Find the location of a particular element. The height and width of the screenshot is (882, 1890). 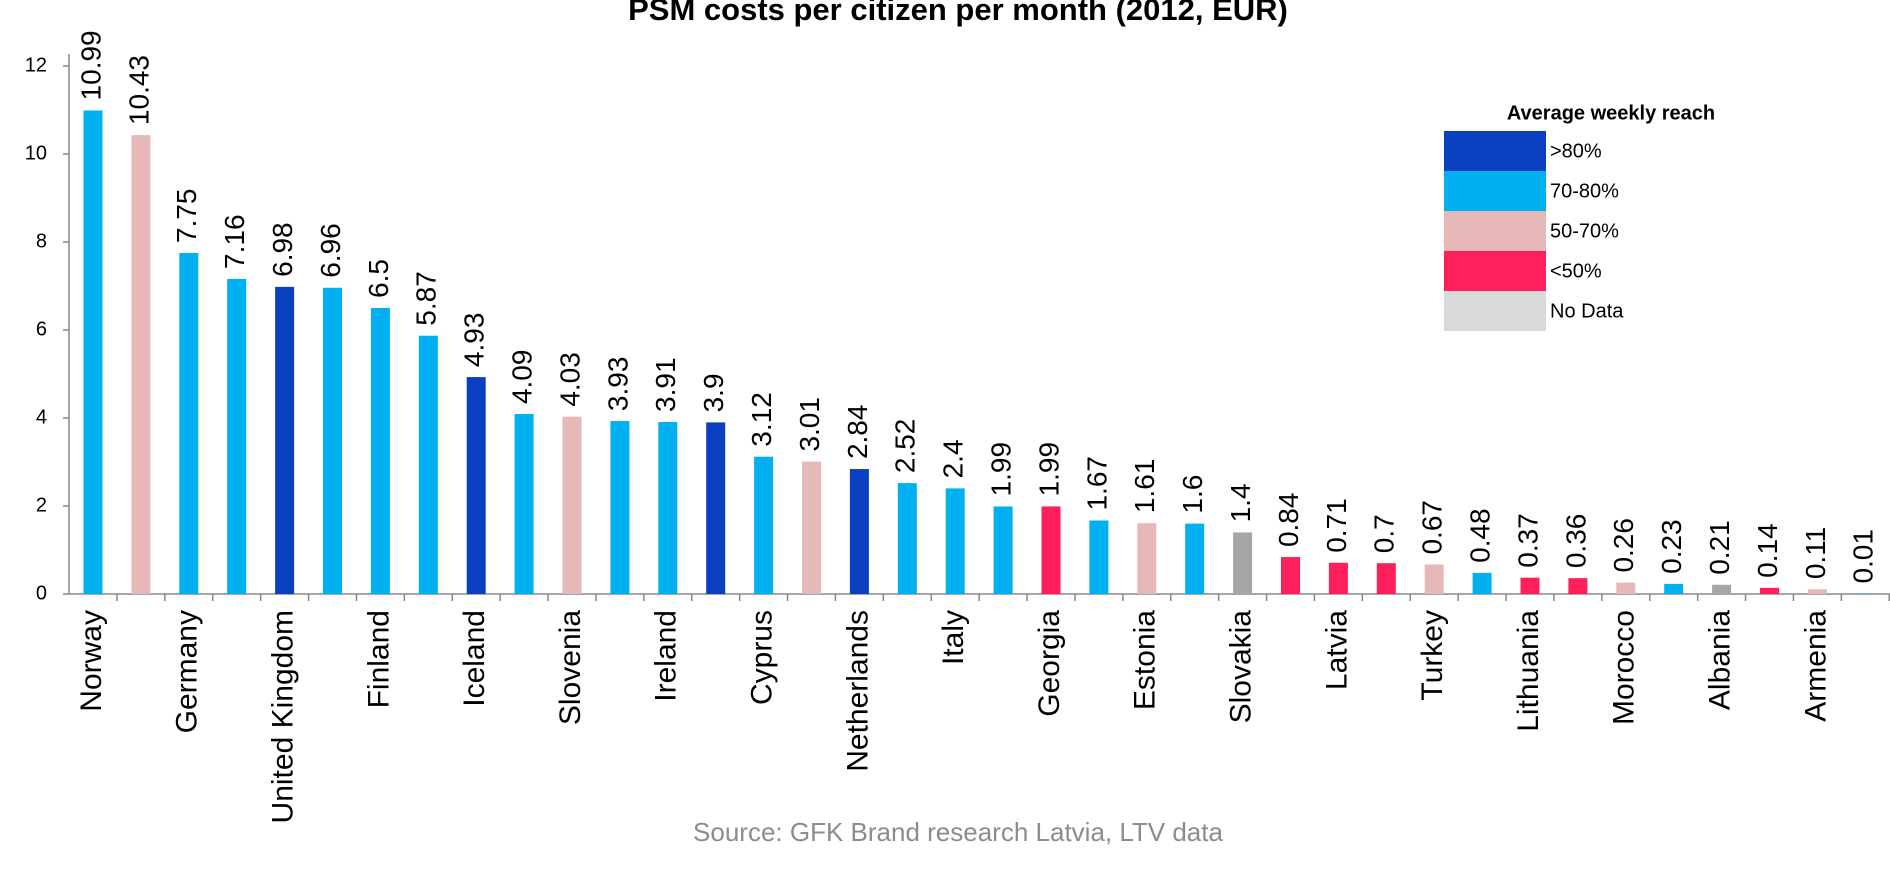

value-label: 10.43 is located at coordinates (138, 90).